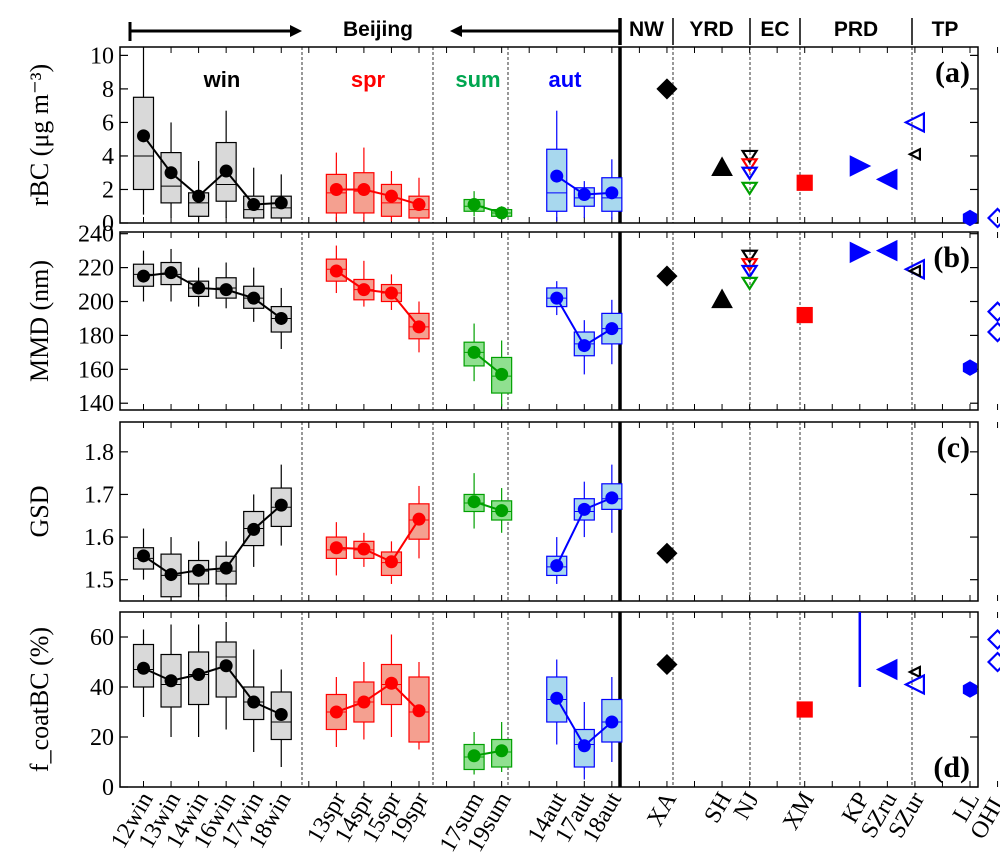 The image size is (1000, 868). What do you see at coordinates (39, 135) in the screenshot?
I see `y-axis-label: rBC (μg m⁻³)` at bounding box center [39, 135].